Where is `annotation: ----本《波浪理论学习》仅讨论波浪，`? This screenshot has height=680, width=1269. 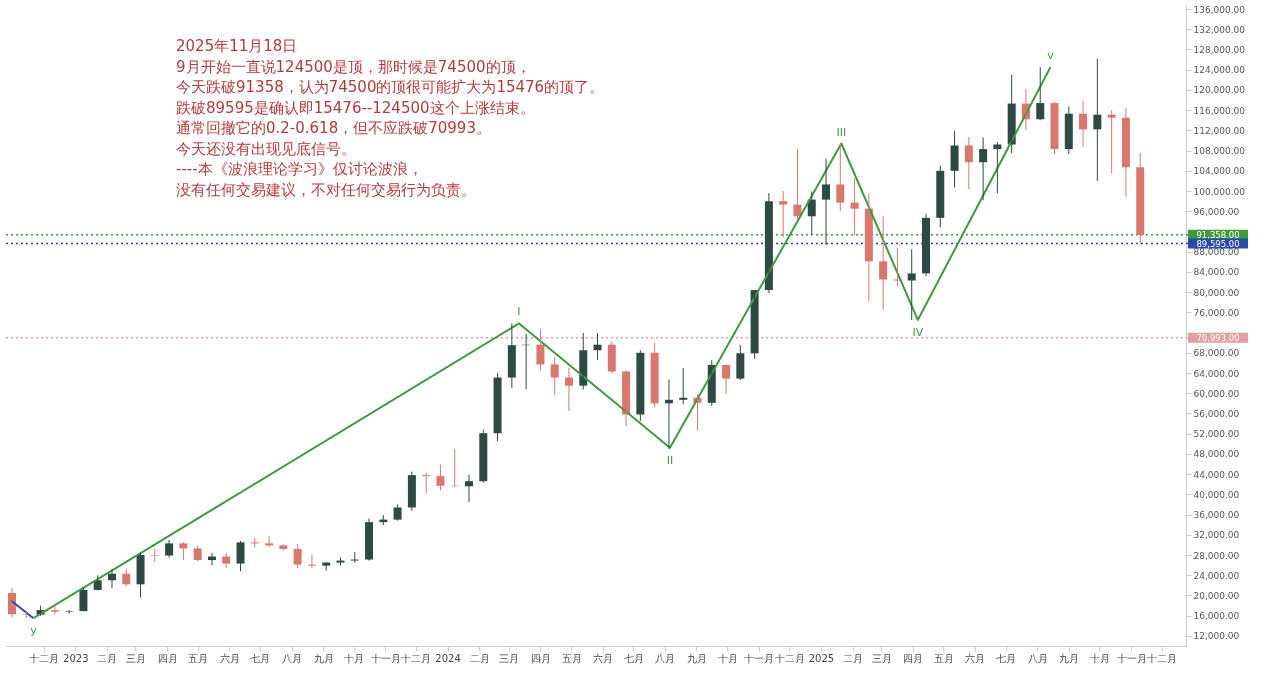
annotation: ----本《波浪理论学习》仅讨论波浪， is located at coordinates (299, 169).